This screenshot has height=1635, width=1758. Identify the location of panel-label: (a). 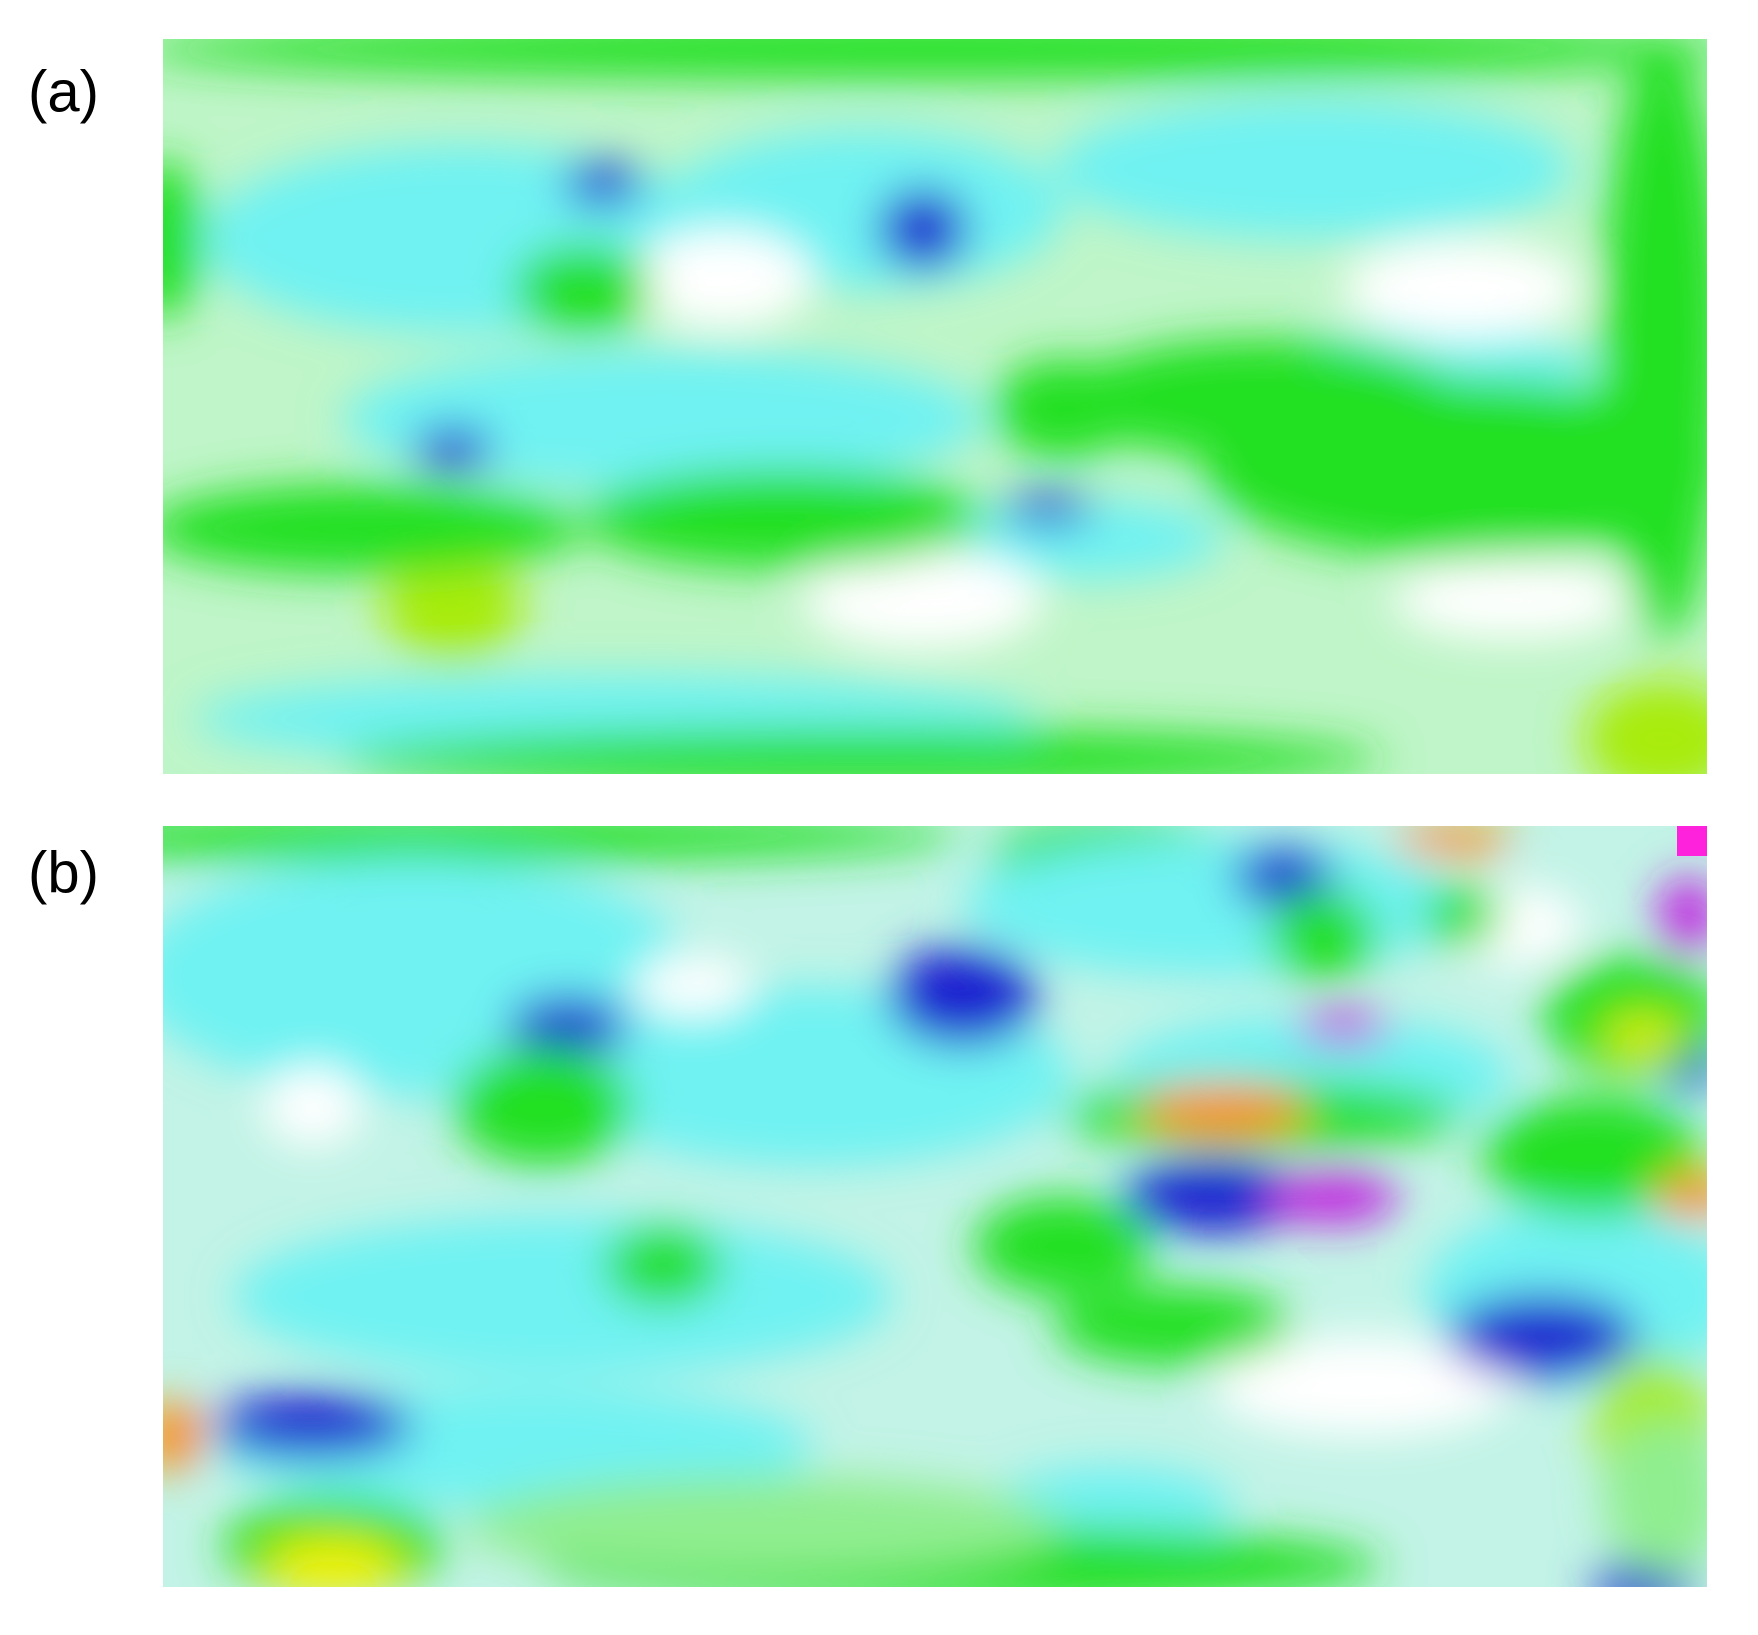
(63, 91).